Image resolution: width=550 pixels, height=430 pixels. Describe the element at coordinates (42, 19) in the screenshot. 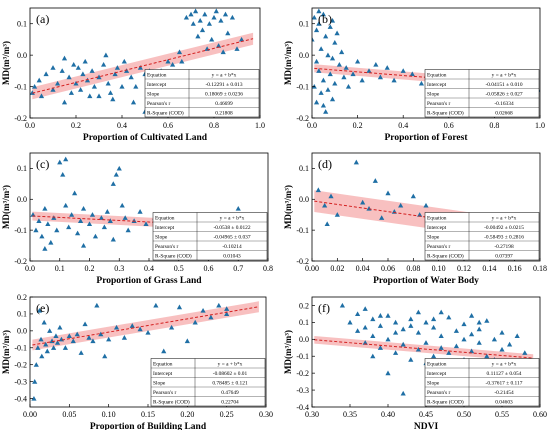

I see `panel-label: (a)` at that location.